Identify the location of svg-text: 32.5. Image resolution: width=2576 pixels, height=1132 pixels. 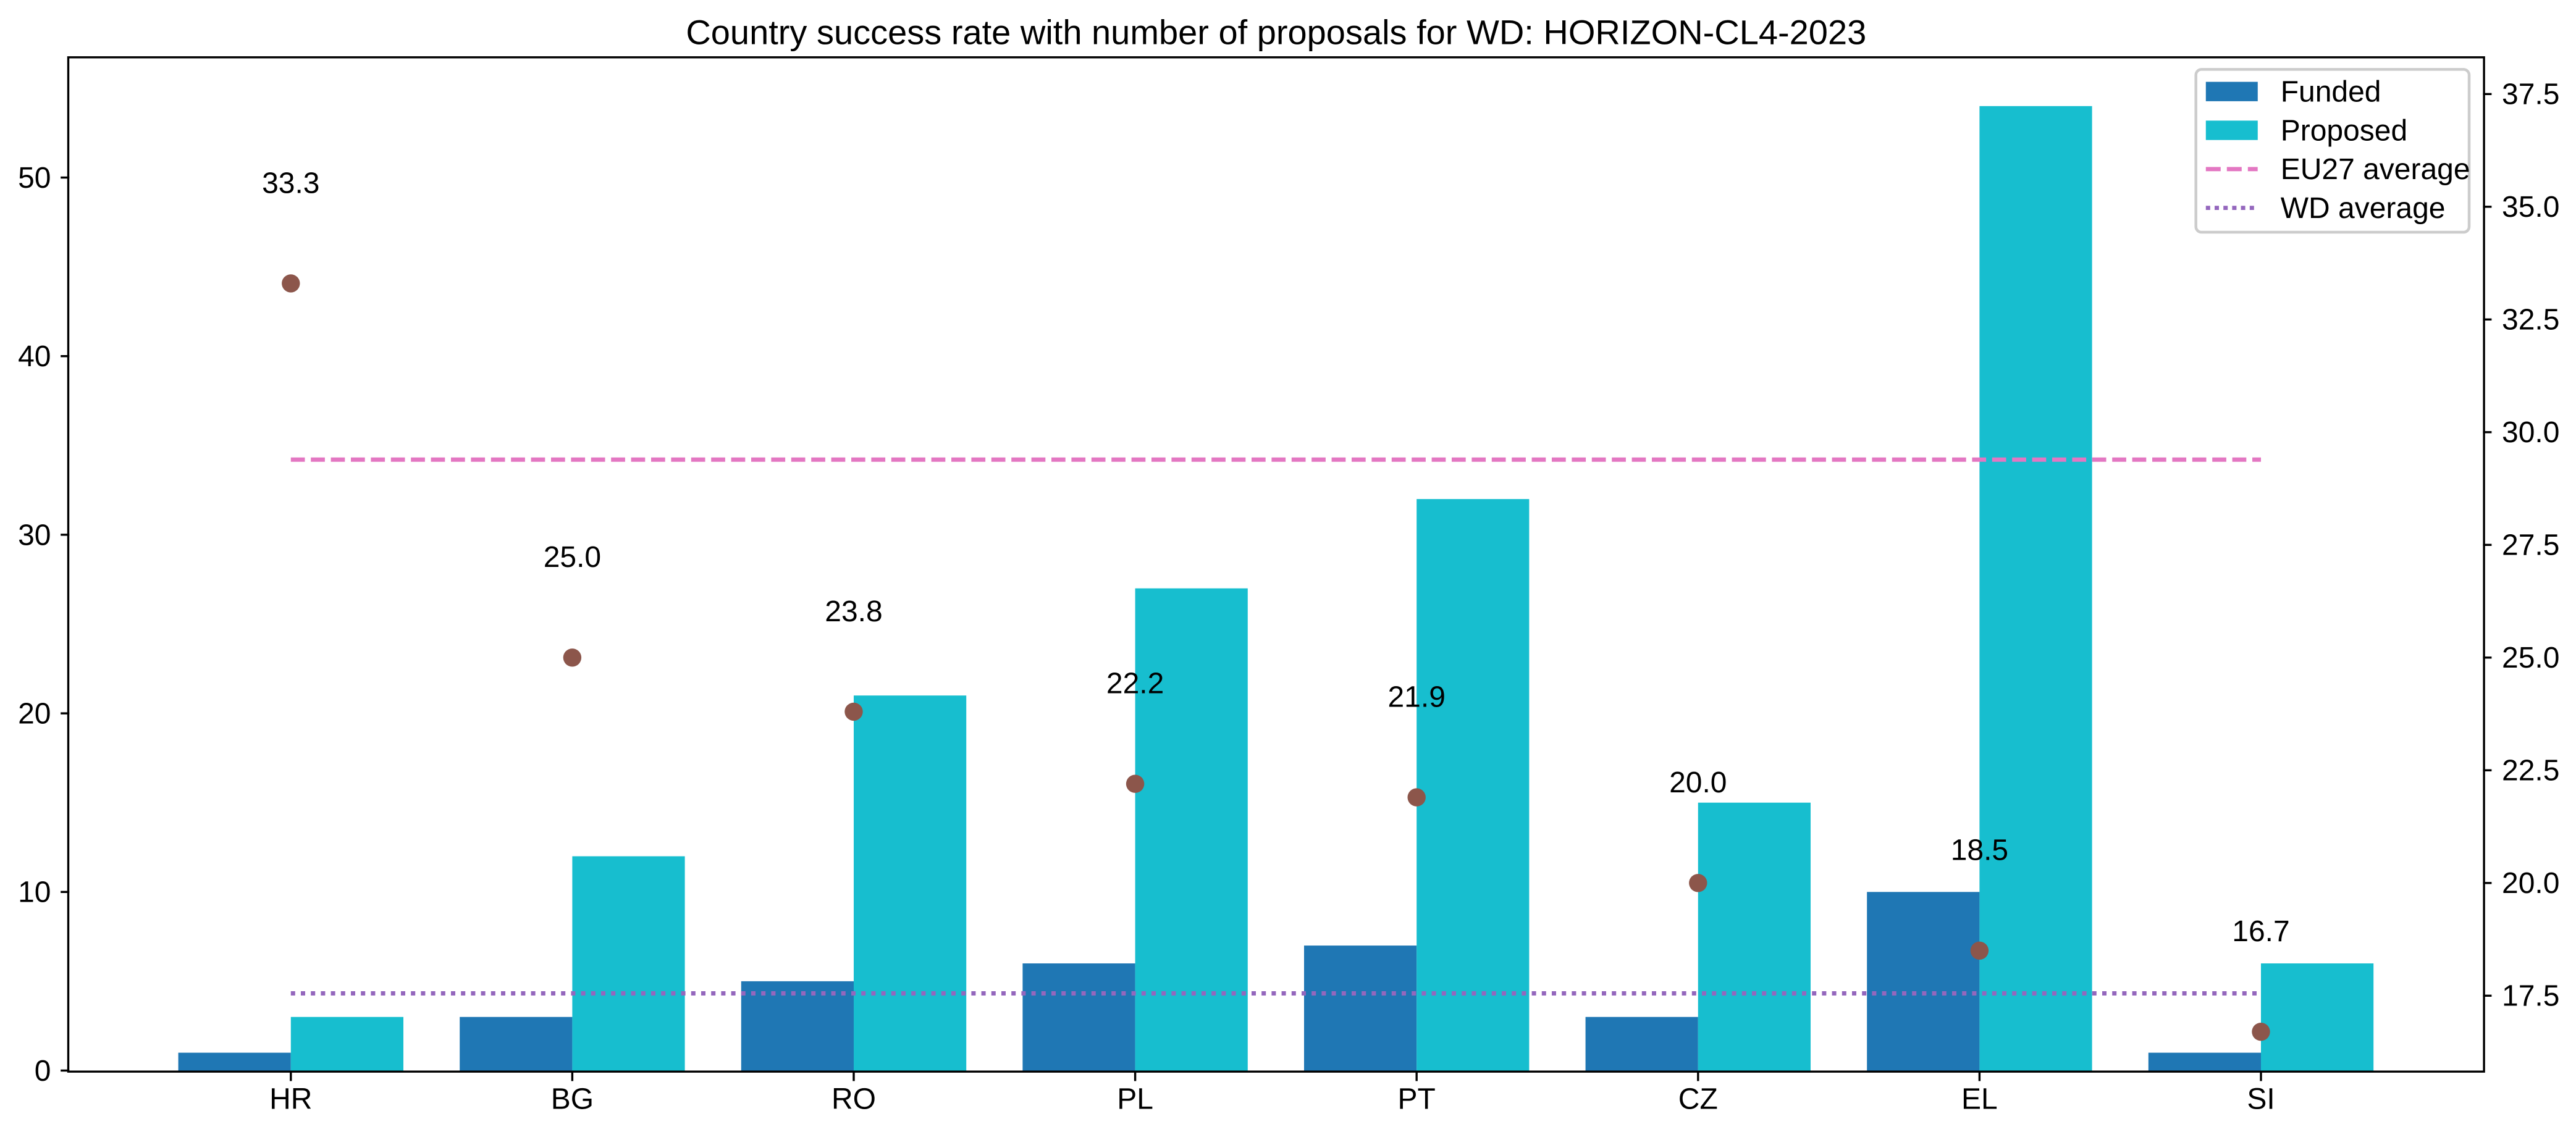
(2530, 321).